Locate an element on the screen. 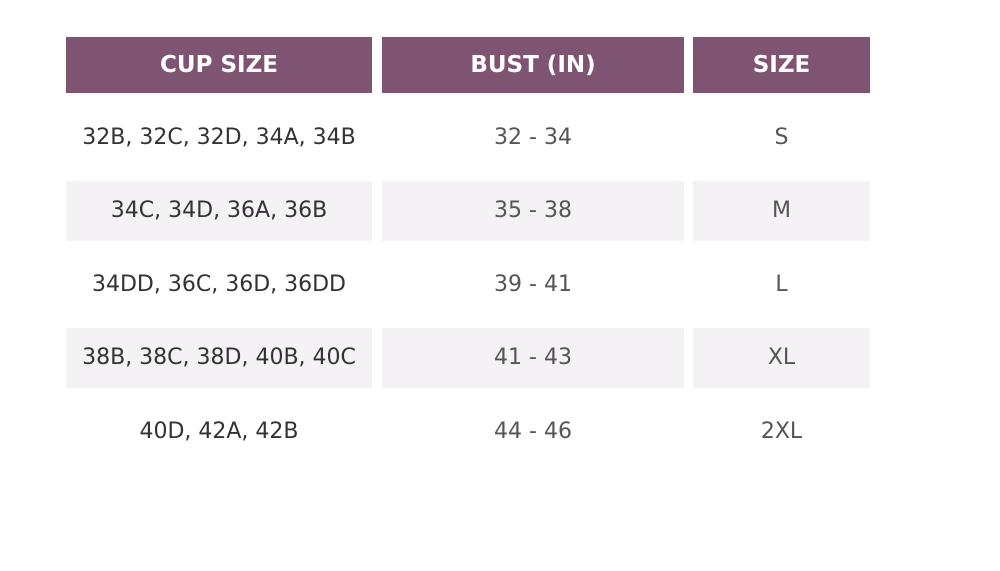  table-cell: 40D, 42A, 42B is located at coordinates (219, 431).